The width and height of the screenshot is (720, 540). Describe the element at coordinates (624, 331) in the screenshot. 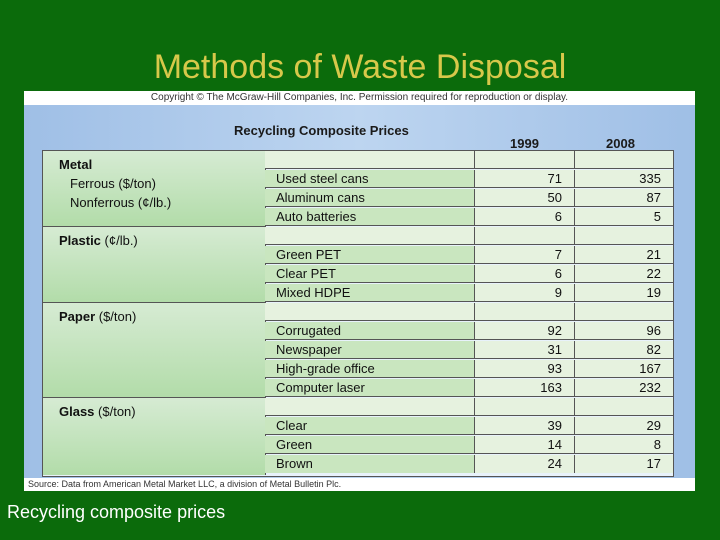

I see `table-cell-2008: 96` at that location.